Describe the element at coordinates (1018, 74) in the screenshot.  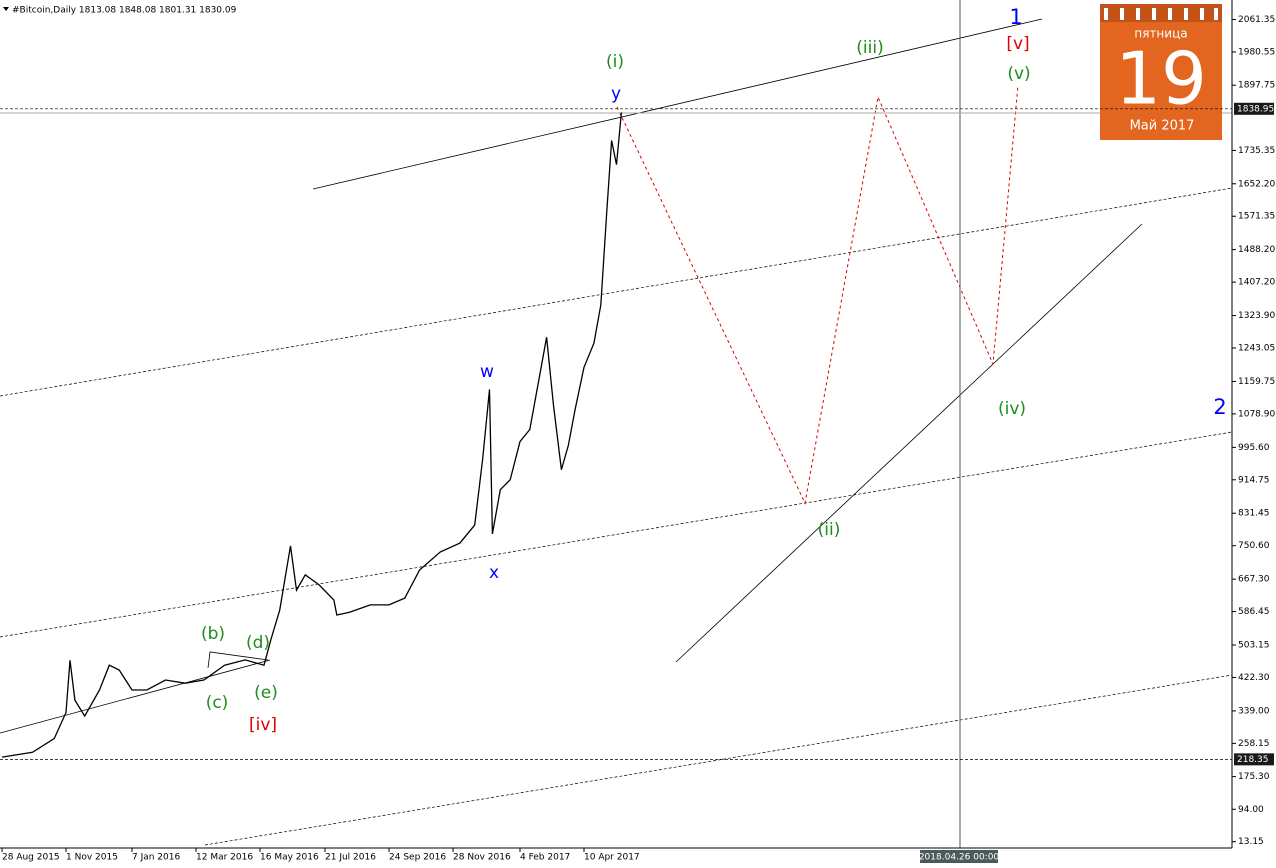
I see `wave-label: (v)` at that location.